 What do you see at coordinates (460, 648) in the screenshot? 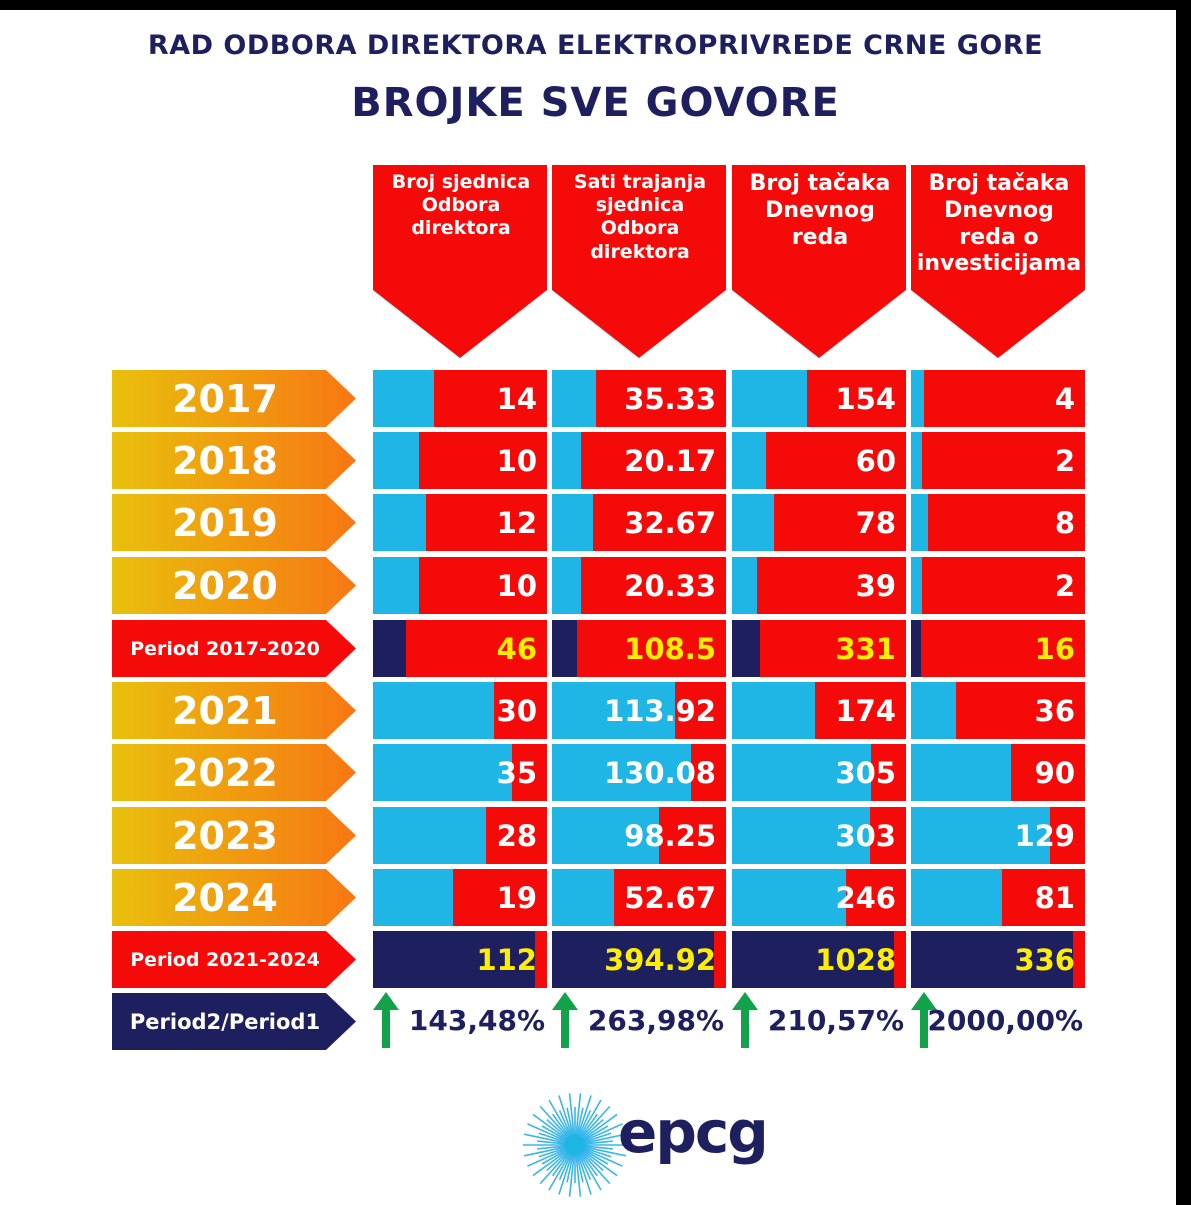
I see `value-cell: 46` at bounding box center [460, 648].